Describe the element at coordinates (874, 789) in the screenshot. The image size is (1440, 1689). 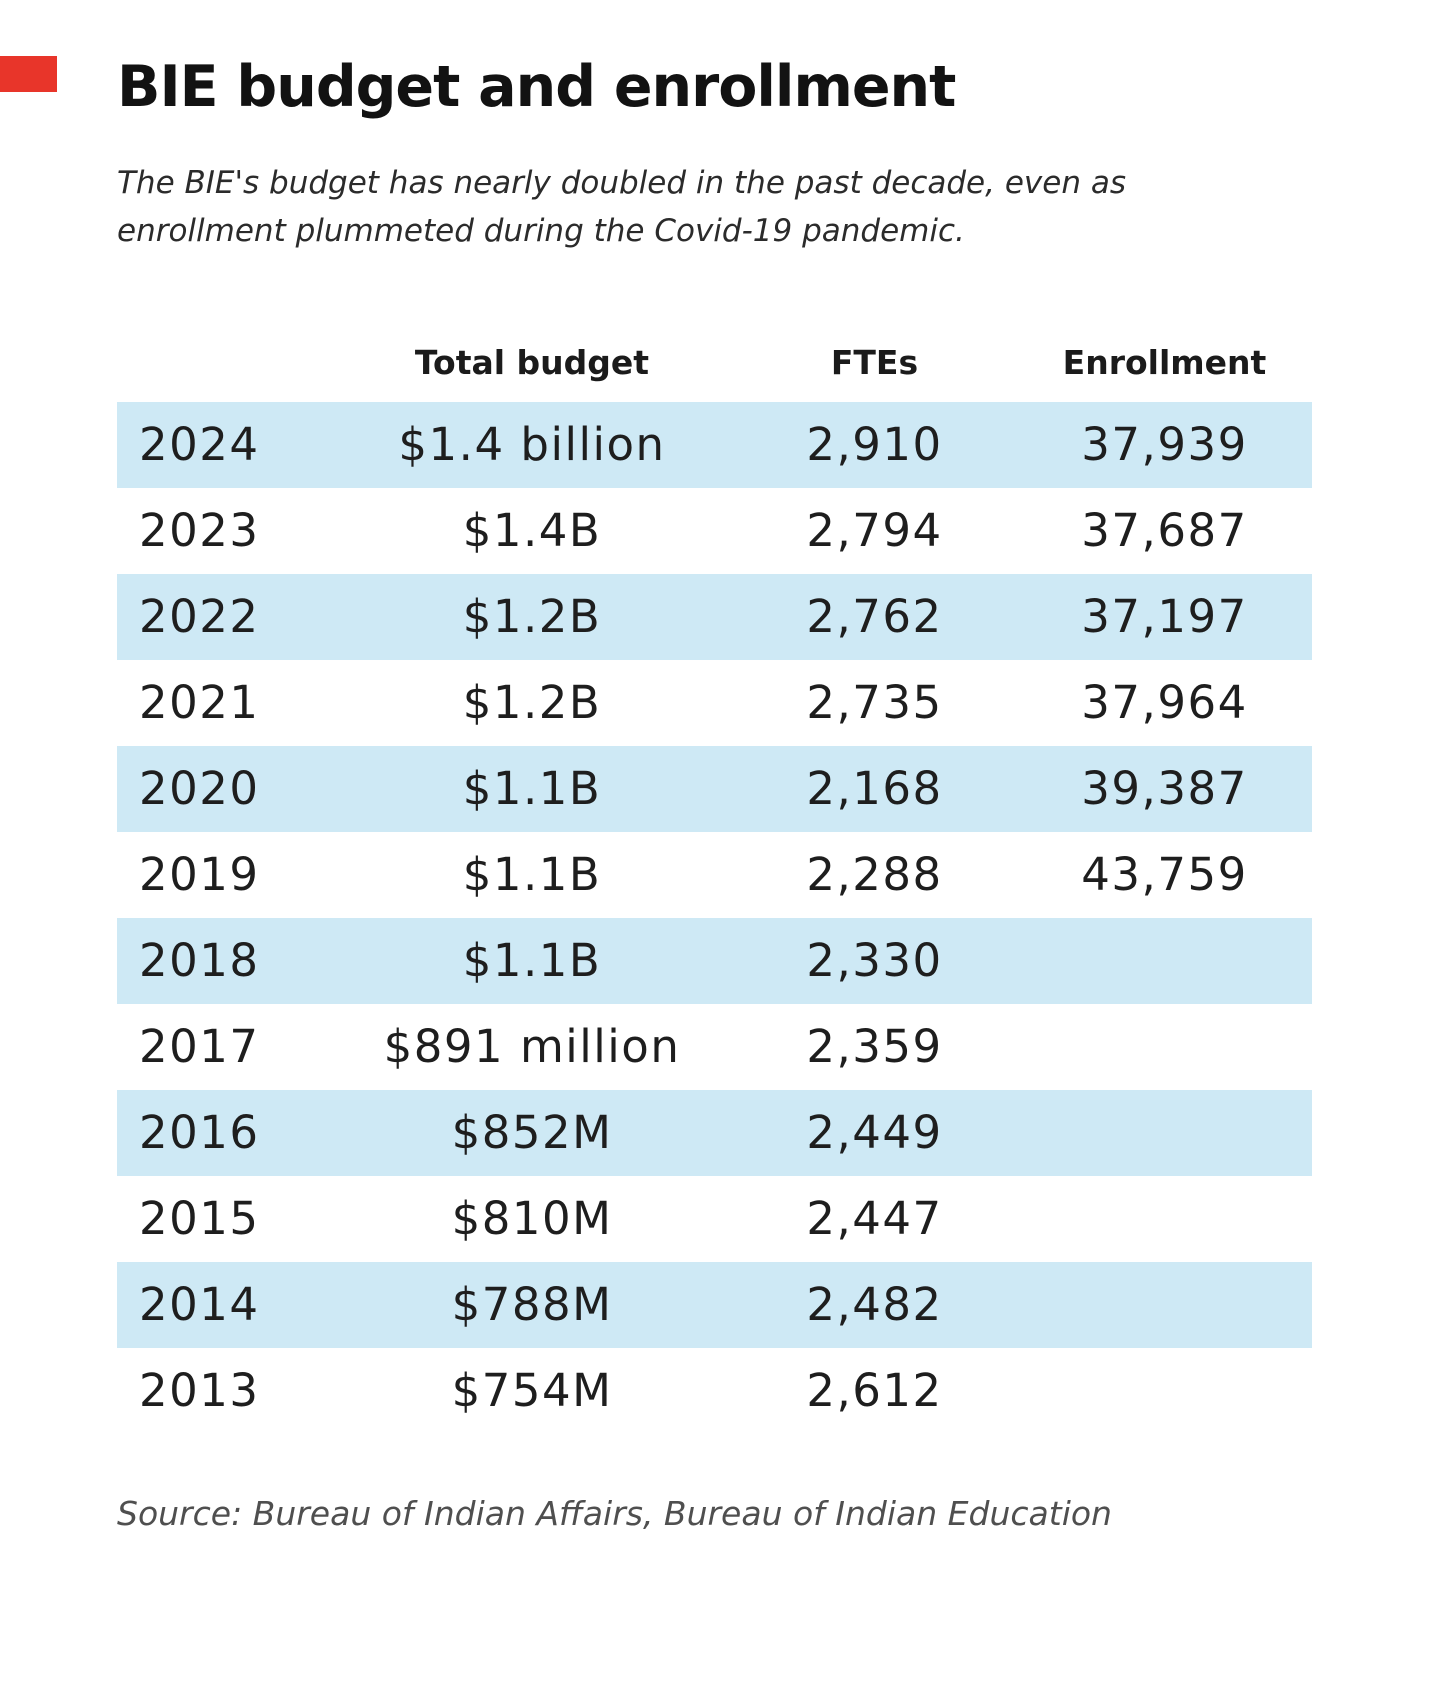
I see `cell-ftes: 2,168` at that location.